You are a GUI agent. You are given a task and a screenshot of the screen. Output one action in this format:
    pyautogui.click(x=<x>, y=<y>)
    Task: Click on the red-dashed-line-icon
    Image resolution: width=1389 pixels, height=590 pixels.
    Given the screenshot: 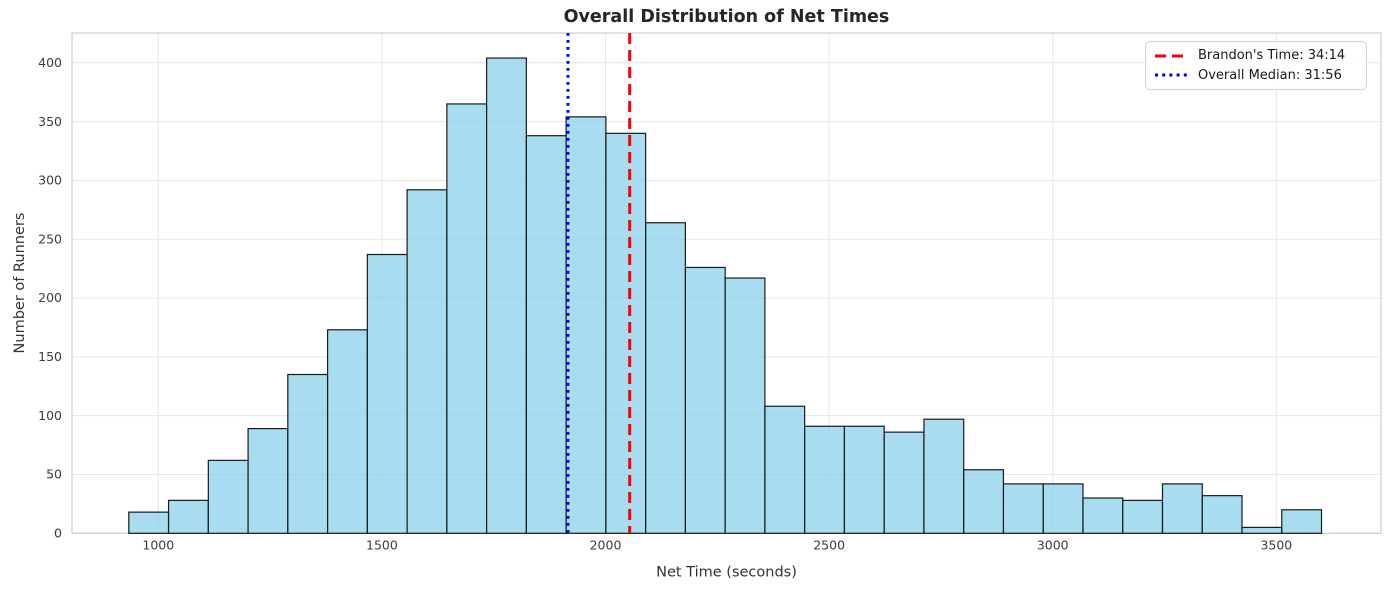 What is the action you would take?
    pyautogui.click(x=1172, y=56)
    